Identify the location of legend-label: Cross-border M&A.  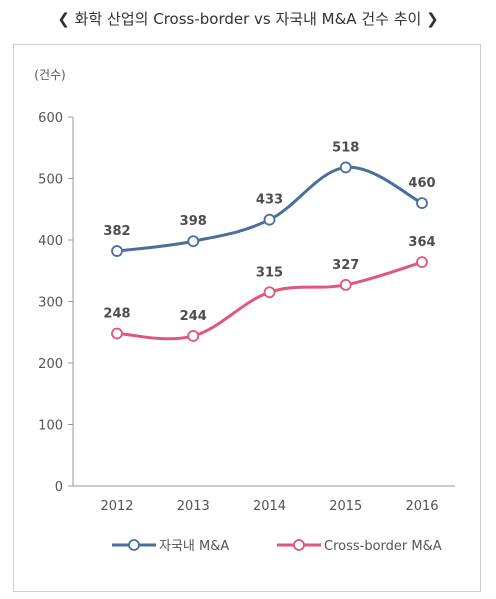
(383, 546).